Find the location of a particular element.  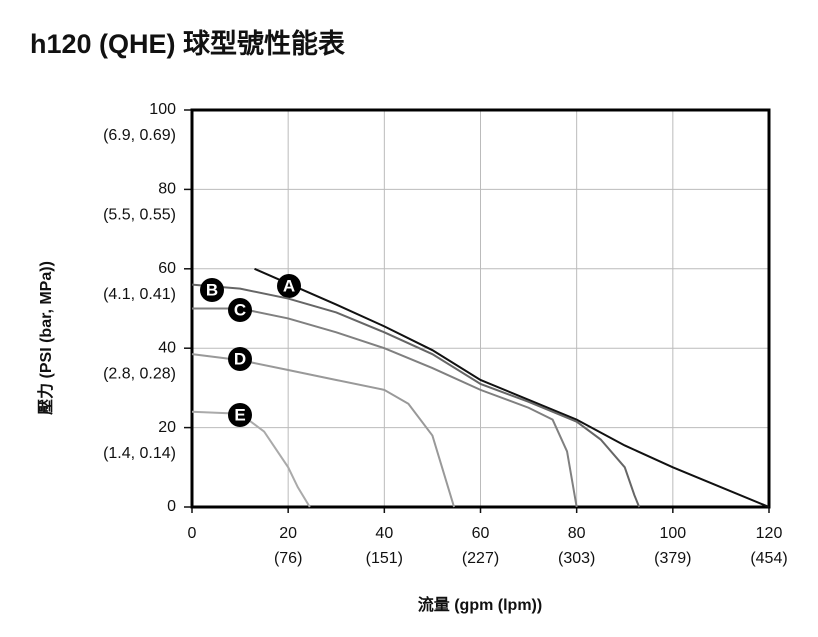

series-name: D is located at coordinates (240, 358).